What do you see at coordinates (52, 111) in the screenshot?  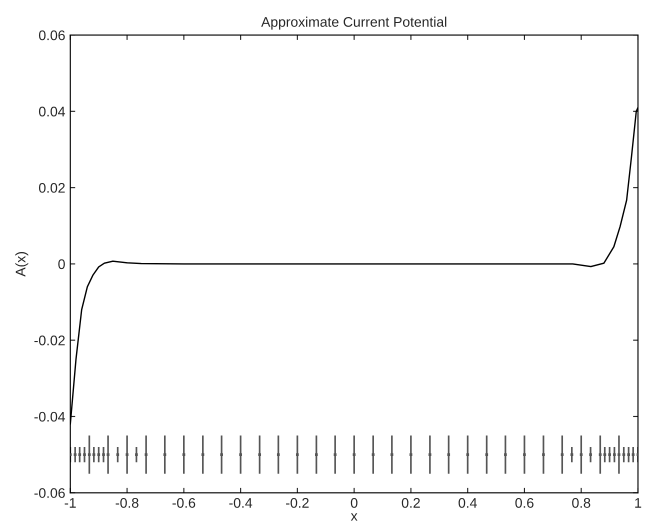 I see `y-tick-label: 0.04` at bounding box center [52, 111].